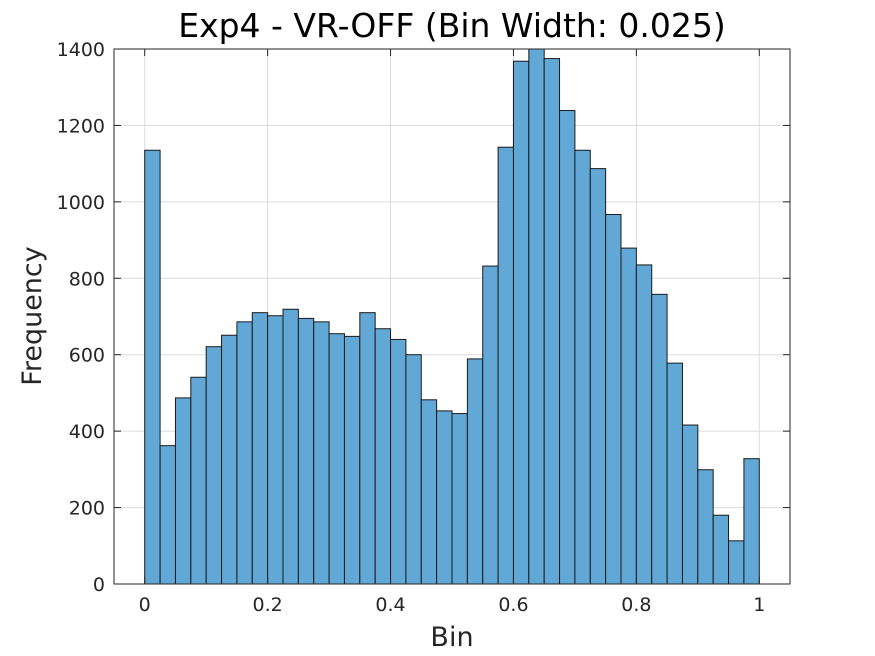  What do you see at coordinates (32, 316) in the screenshot?
I see `y-axis-label: Frequency` at bounding box center [32, 316].